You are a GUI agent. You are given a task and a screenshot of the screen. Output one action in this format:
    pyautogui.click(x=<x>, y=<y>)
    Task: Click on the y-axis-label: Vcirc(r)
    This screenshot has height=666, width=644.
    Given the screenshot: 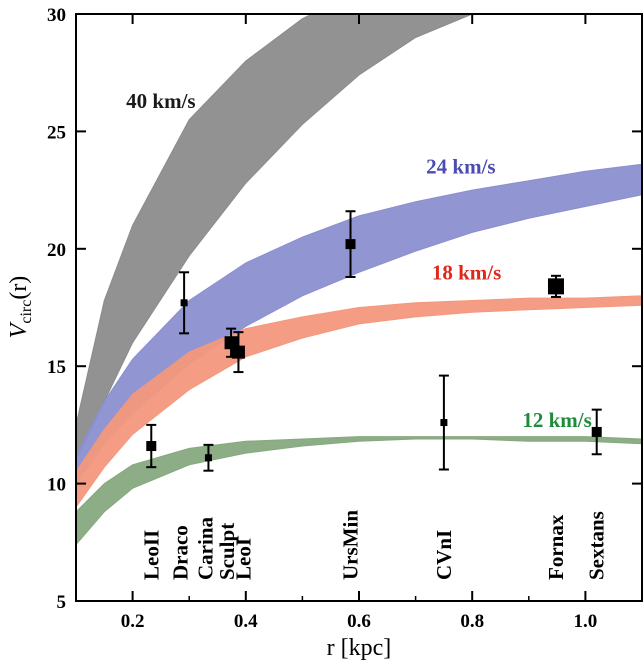 What is the action you would take?
    pyautogui.click(x=20, y=307)
    